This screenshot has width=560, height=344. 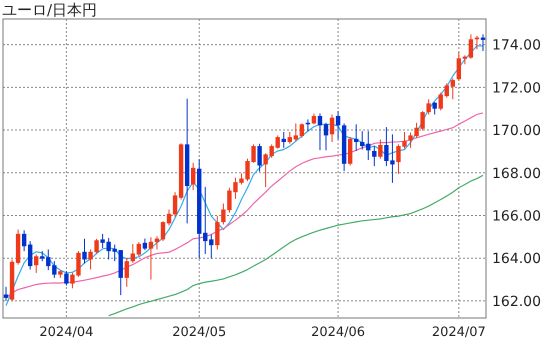 What do you see at coordinates (516, 259) in the screenshot?
I see `y-tick-label: 164.00` at bounding box center [516, 259].